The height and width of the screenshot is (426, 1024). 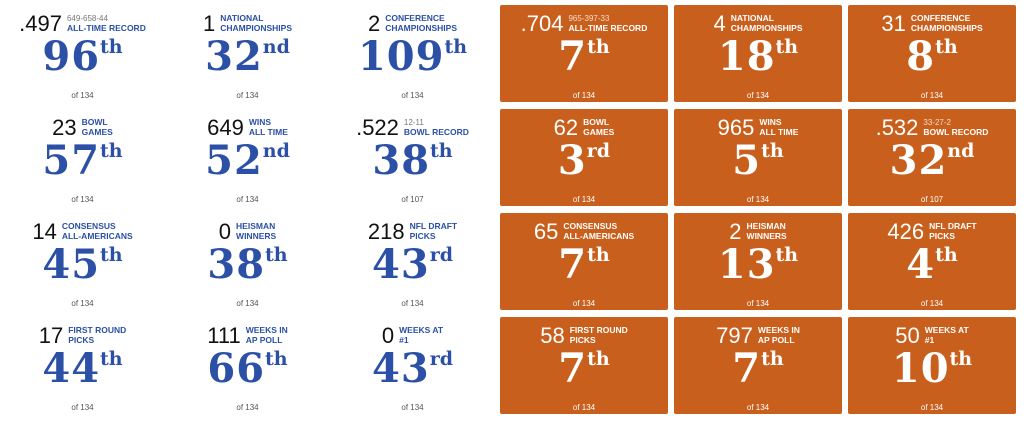 I want to click on stat-value: .704, so click(x=542, y=23).